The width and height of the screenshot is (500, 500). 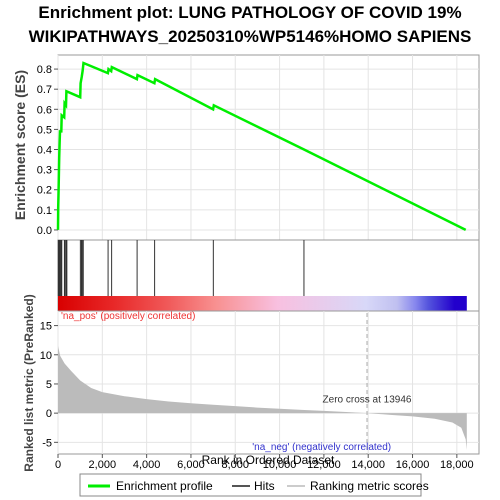 I want to click on es-y-tick-label: 0.2, so click(x=44, y=191).